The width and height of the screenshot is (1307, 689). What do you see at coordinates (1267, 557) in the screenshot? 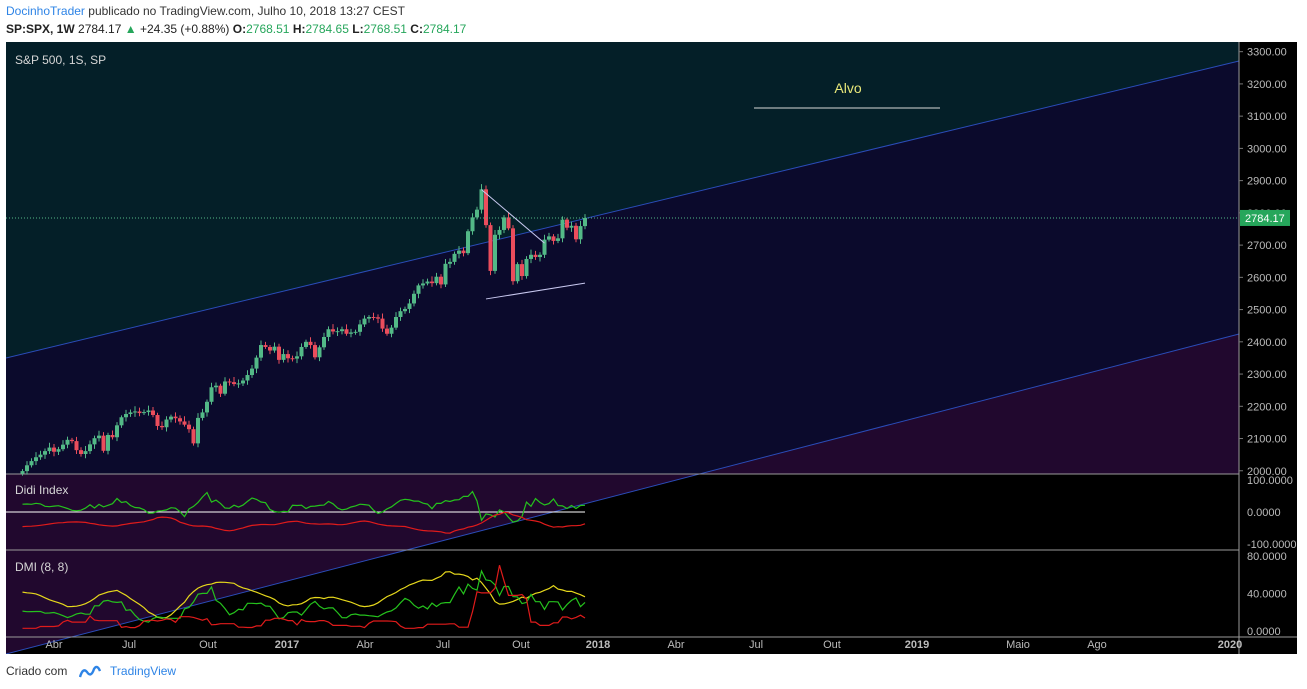
I see `dmi-tick-label: 80.0000` at bounding box center [1267, 557].